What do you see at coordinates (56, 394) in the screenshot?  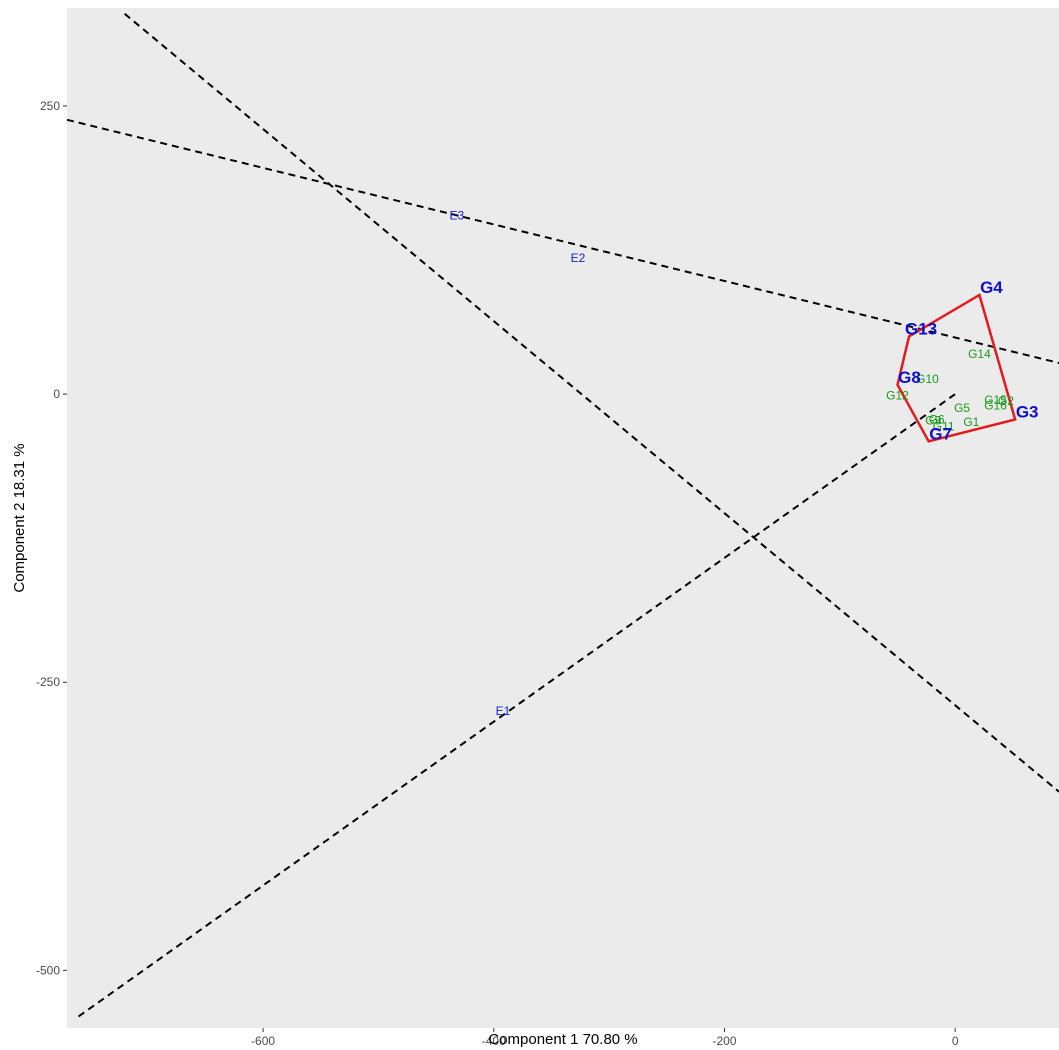 I see `y-tick-label: 0` at bounding box center [56, 394].